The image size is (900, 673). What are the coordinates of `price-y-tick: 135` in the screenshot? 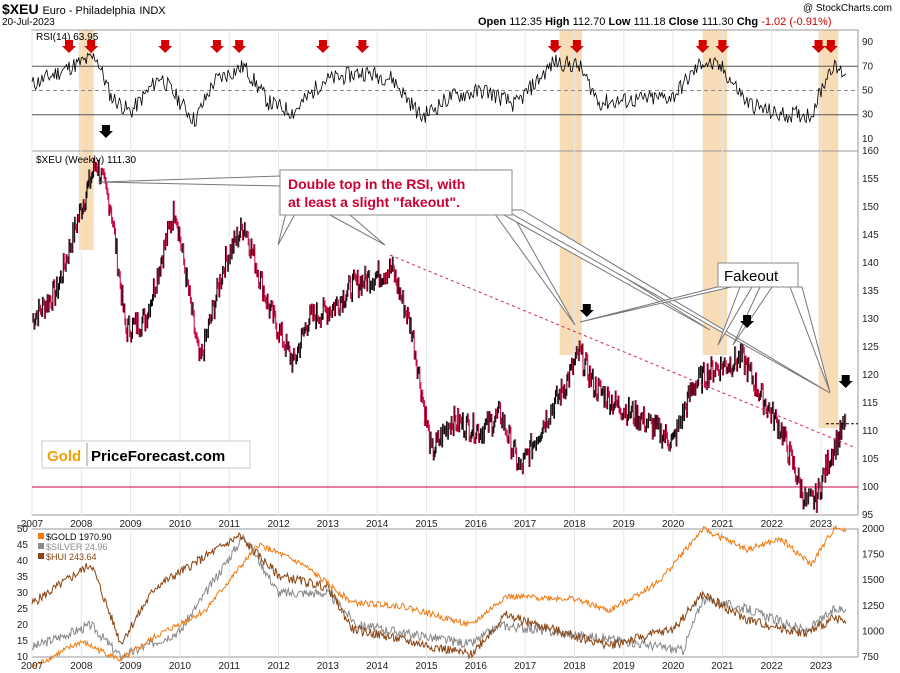 It's located at (870, 291).